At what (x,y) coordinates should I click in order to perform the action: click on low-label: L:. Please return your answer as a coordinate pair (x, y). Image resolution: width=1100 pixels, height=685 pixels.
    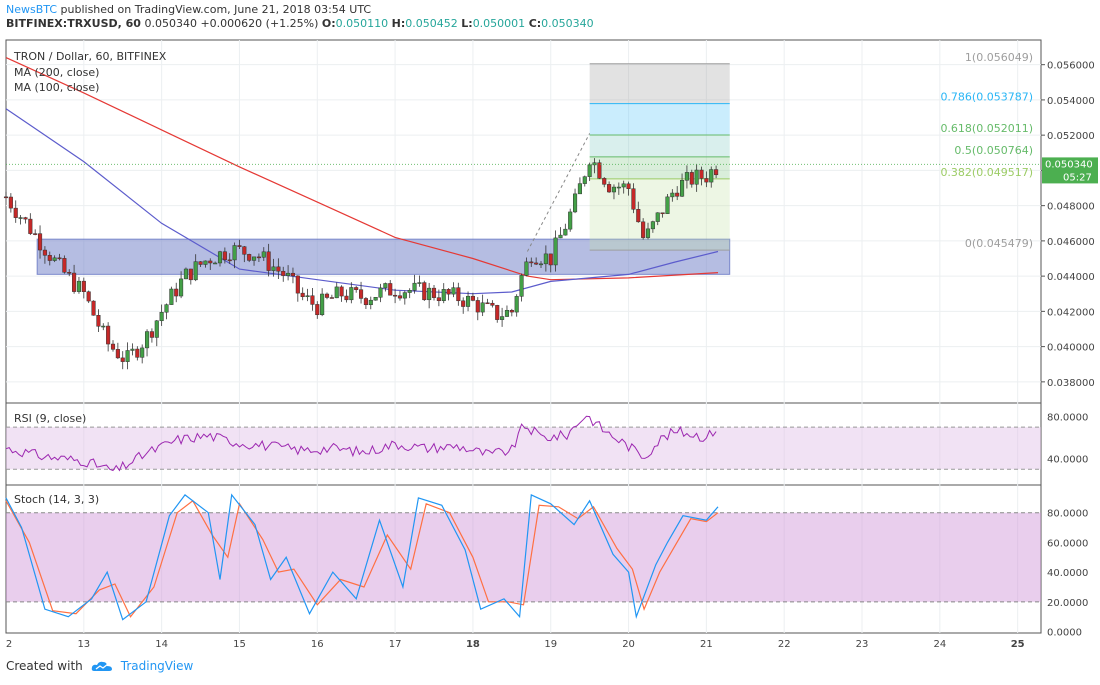
    Looking at the image, I should click on (467, 23).